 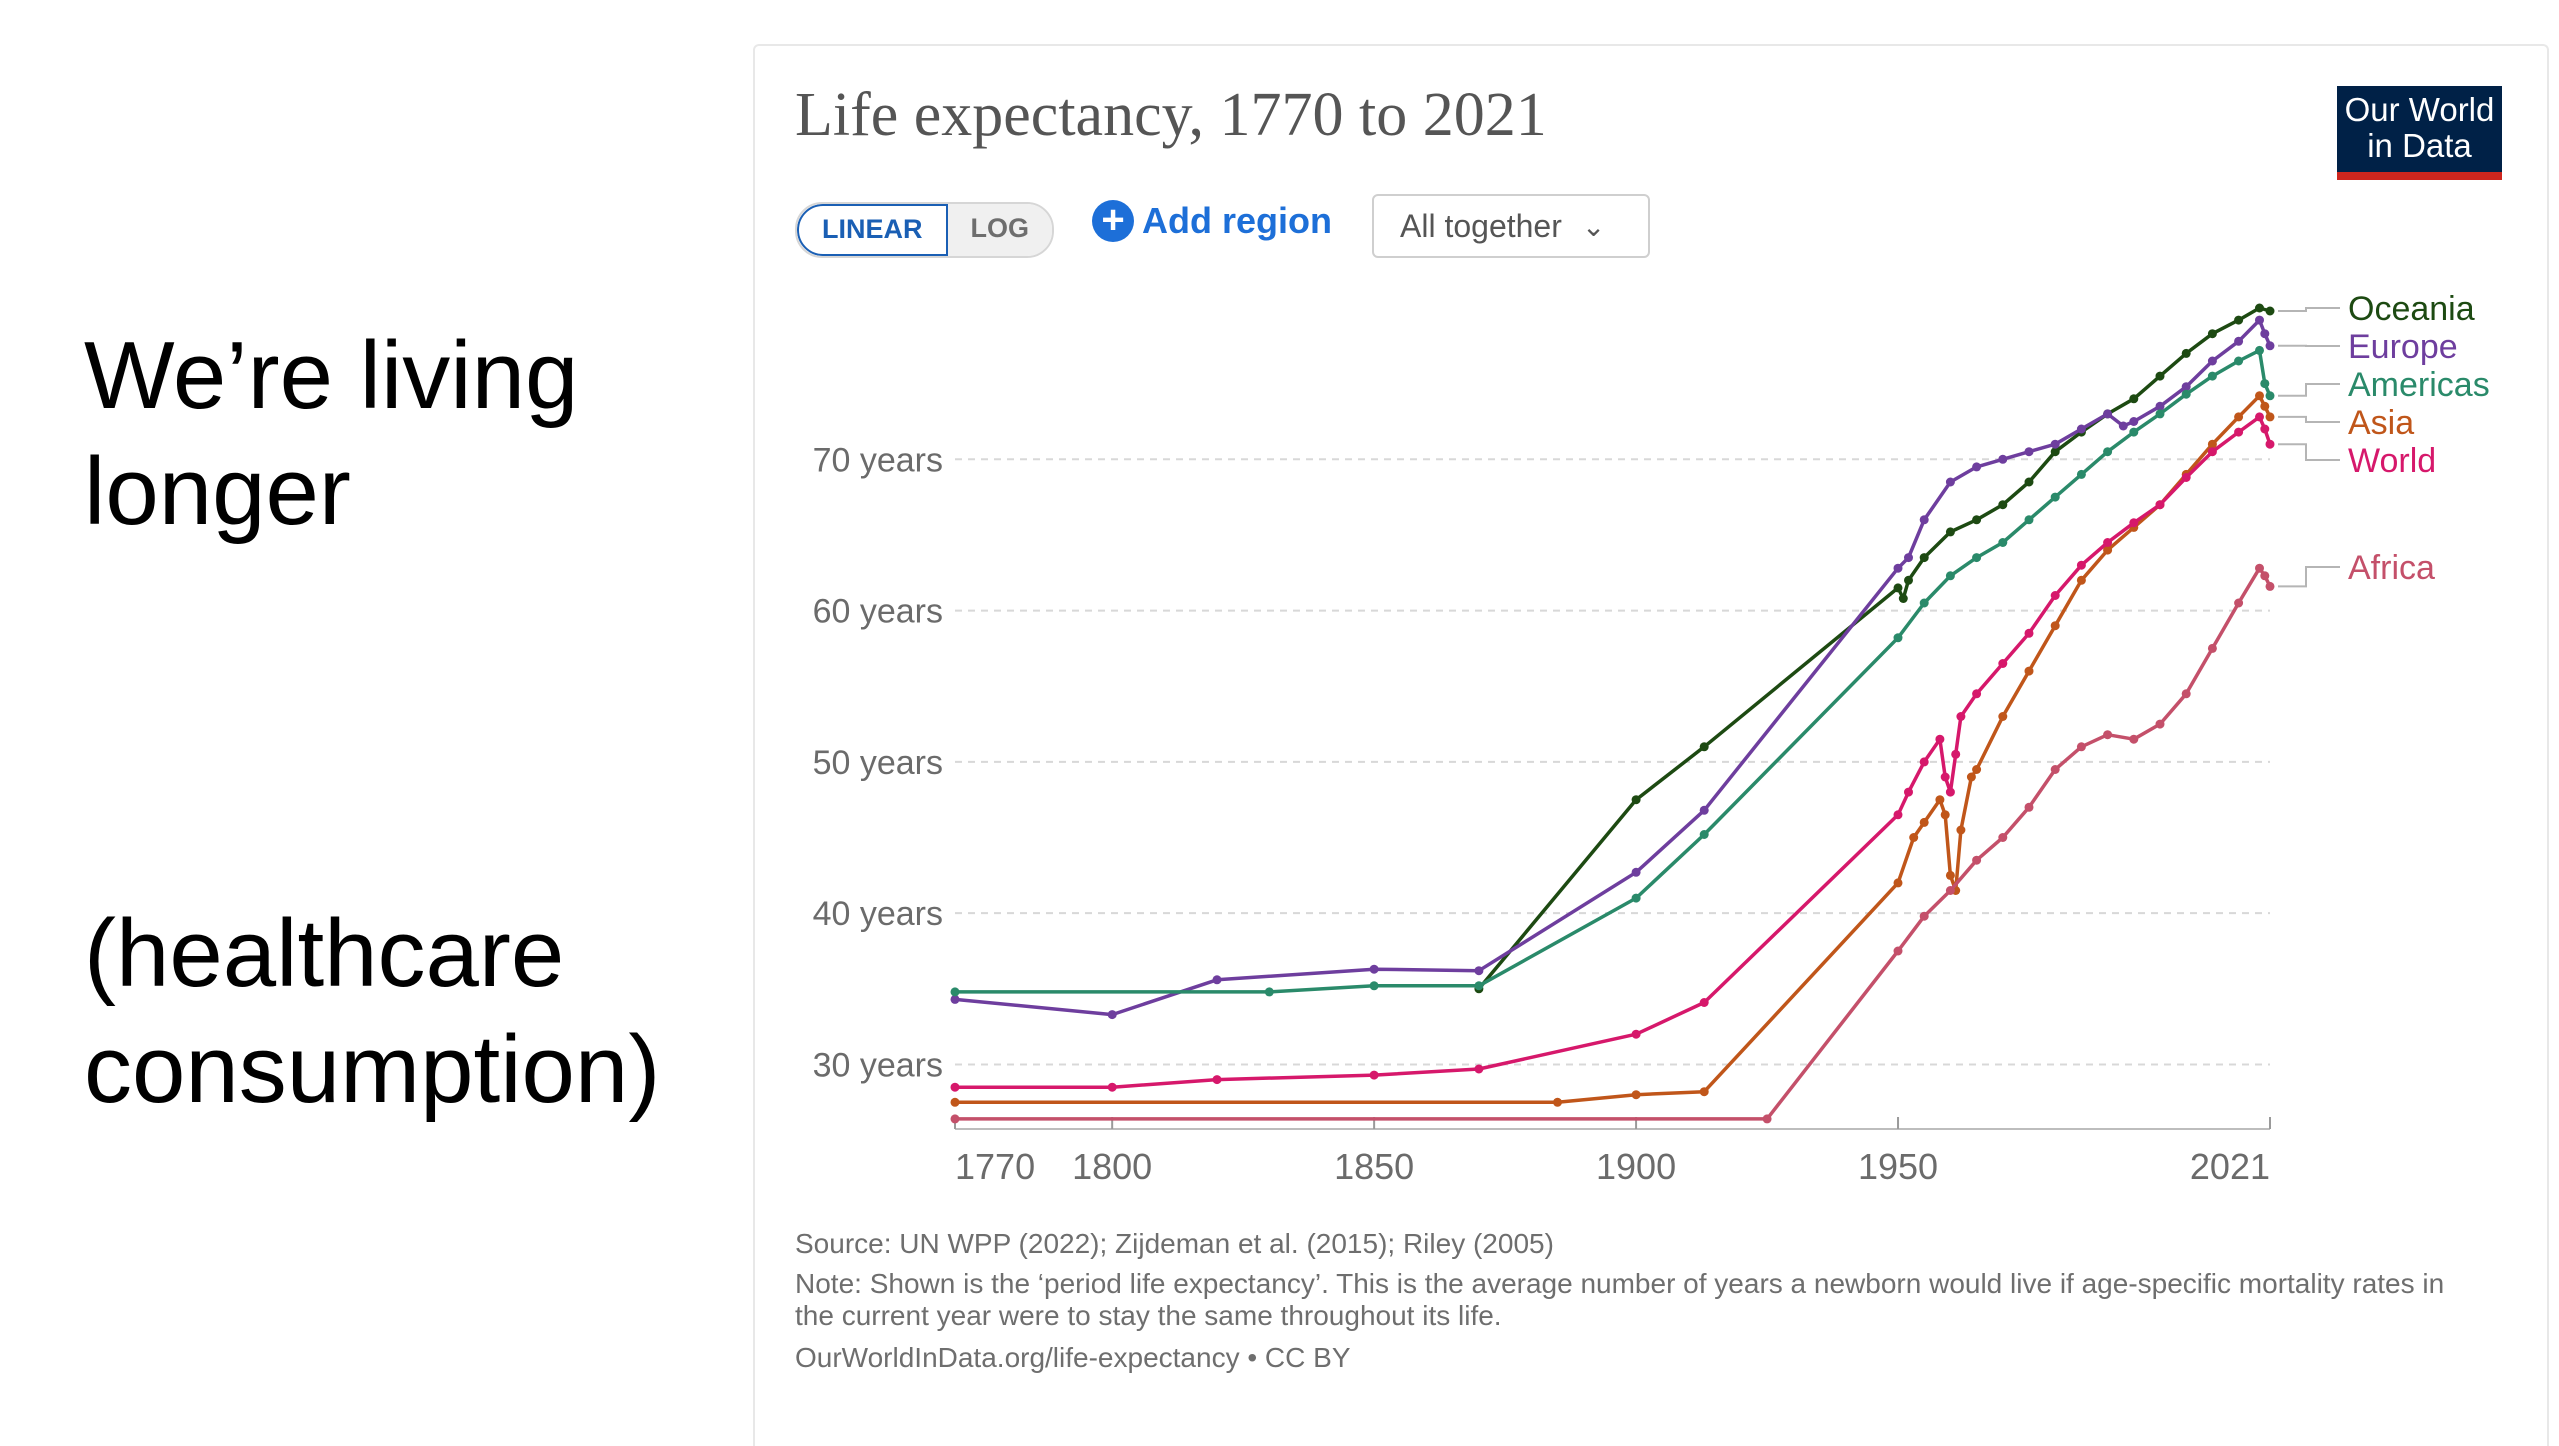 What do you see at coordinates (878, 612) in the screenshot?
I see `y-tick-label: 60 years` at bounding box center [878, 612].